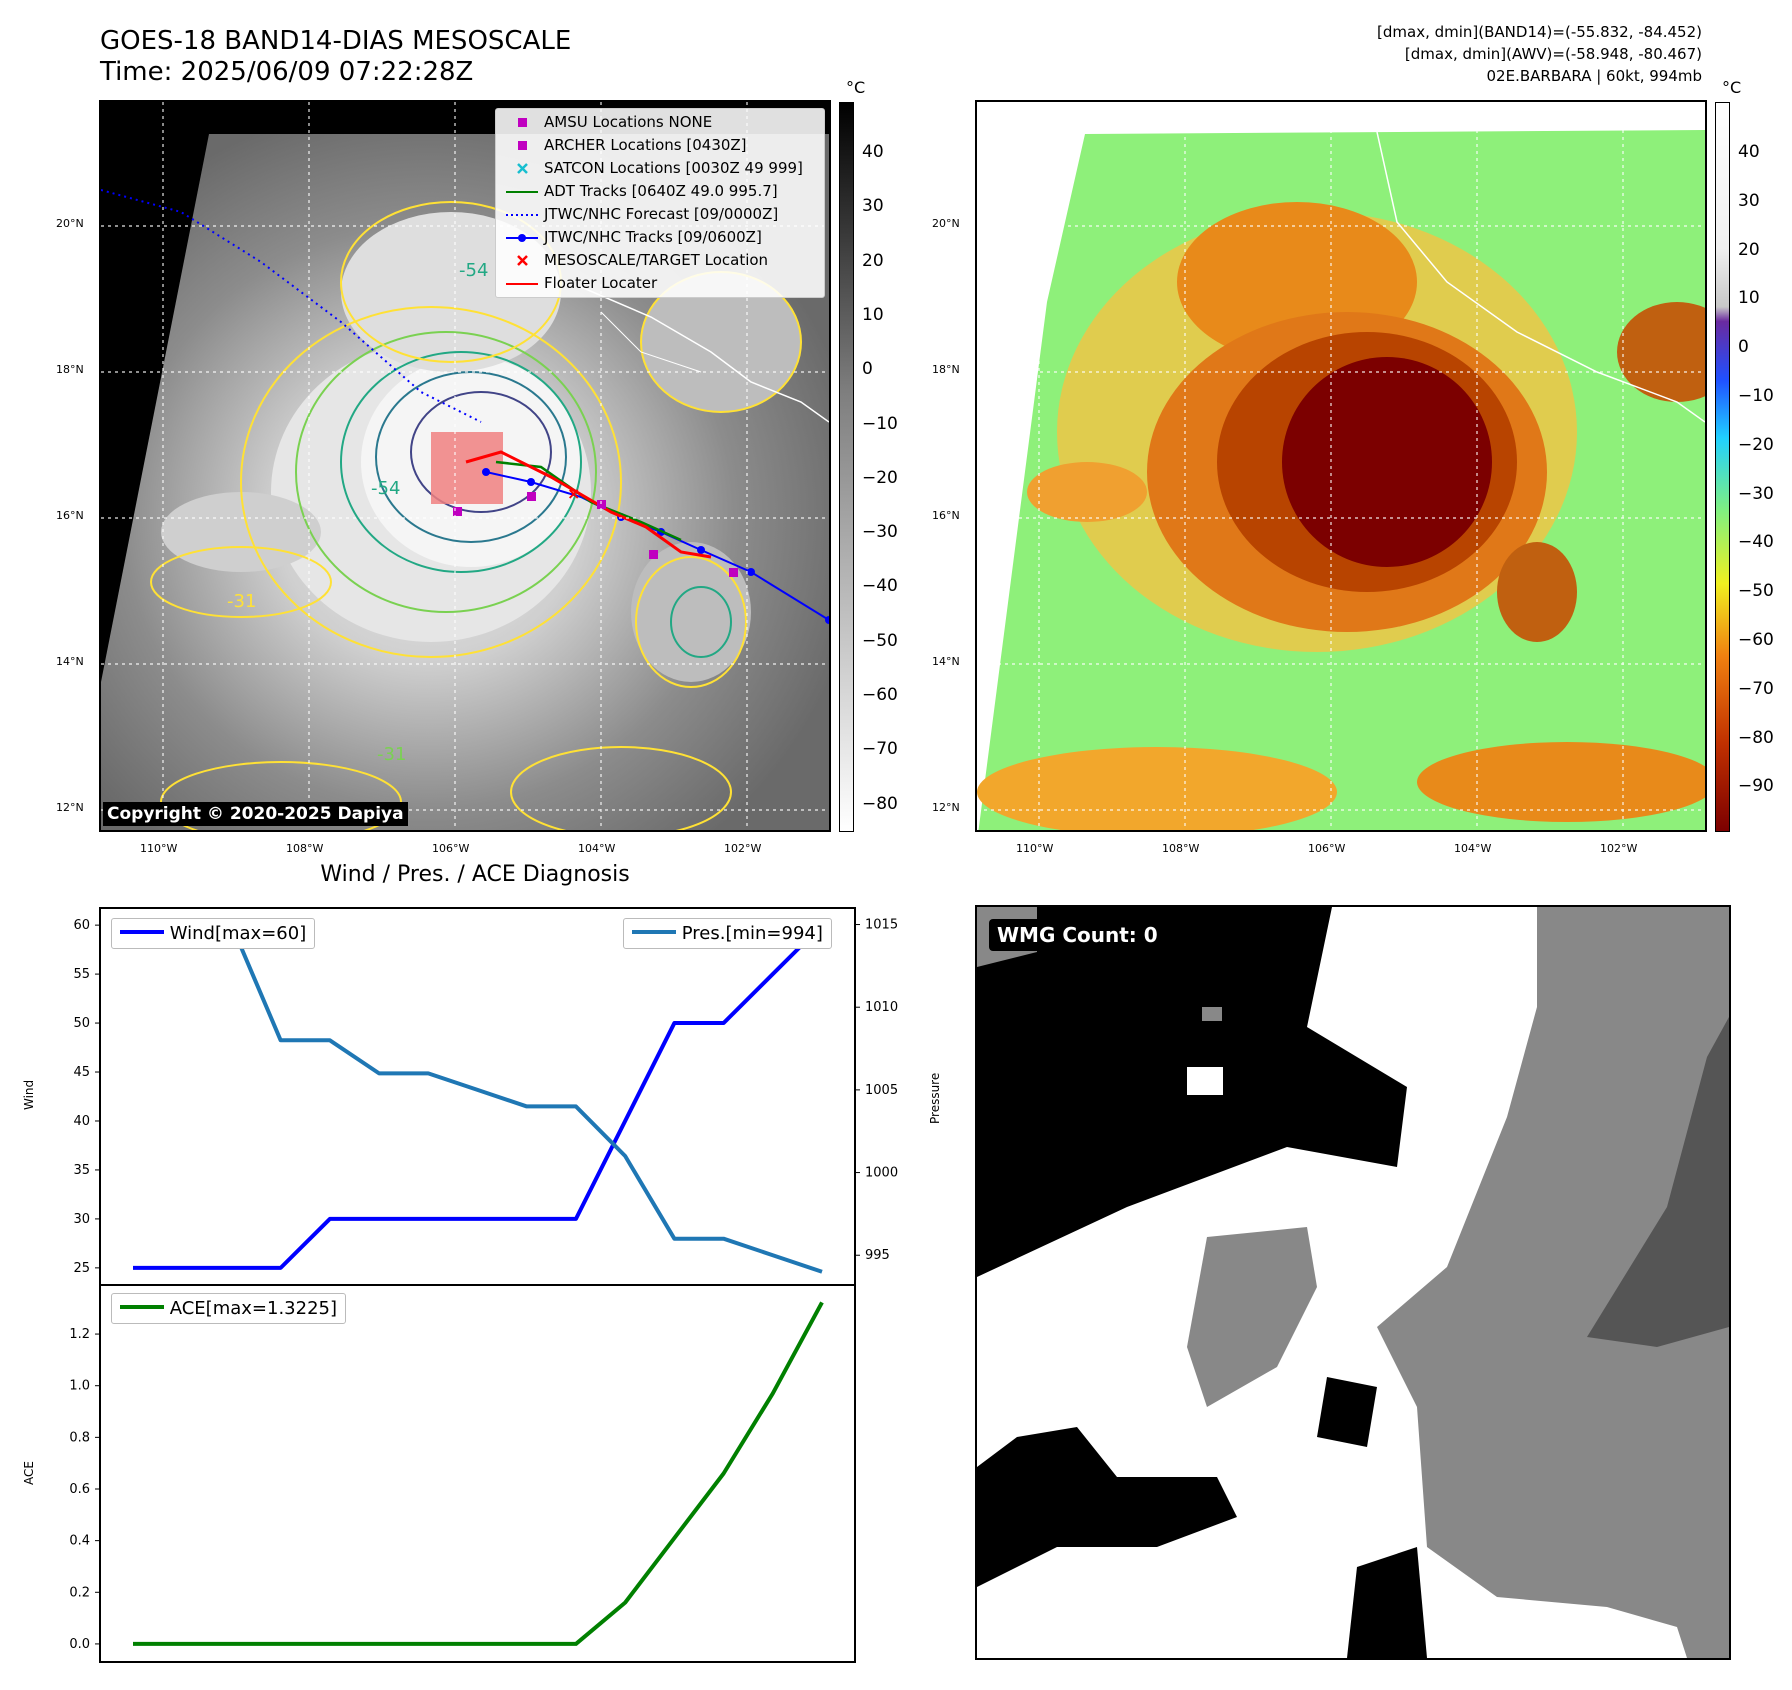 The width and height of the screenshot is (1792, 1690). What do you see at coordinates (721, 342) in the screenshot?
I see `cloud-ne` at bounding box center [721, 342].